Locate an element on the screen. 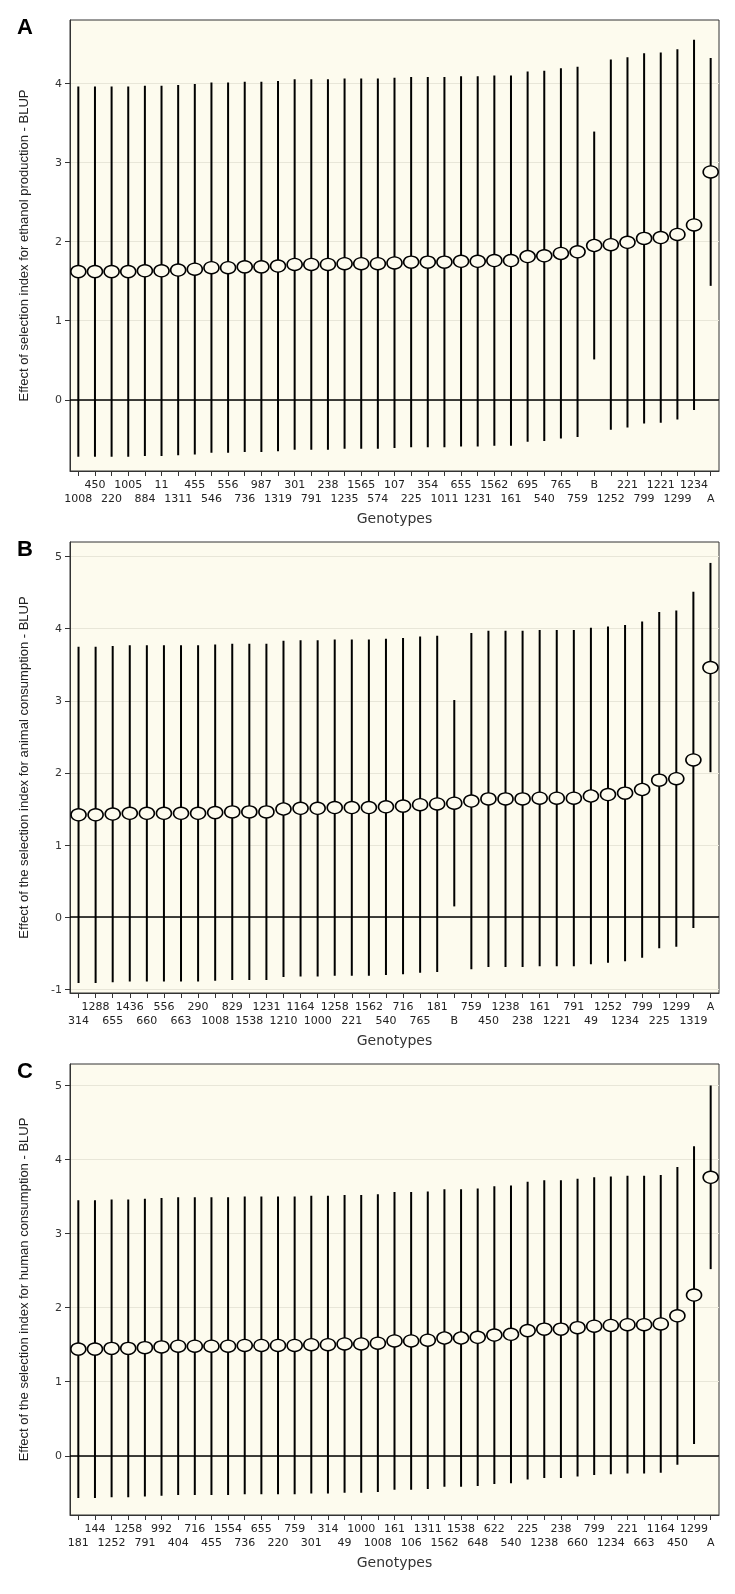 This screenshot has height=1594, width=735. x-tick-label: 49 is located at coordinates (590, 1020).